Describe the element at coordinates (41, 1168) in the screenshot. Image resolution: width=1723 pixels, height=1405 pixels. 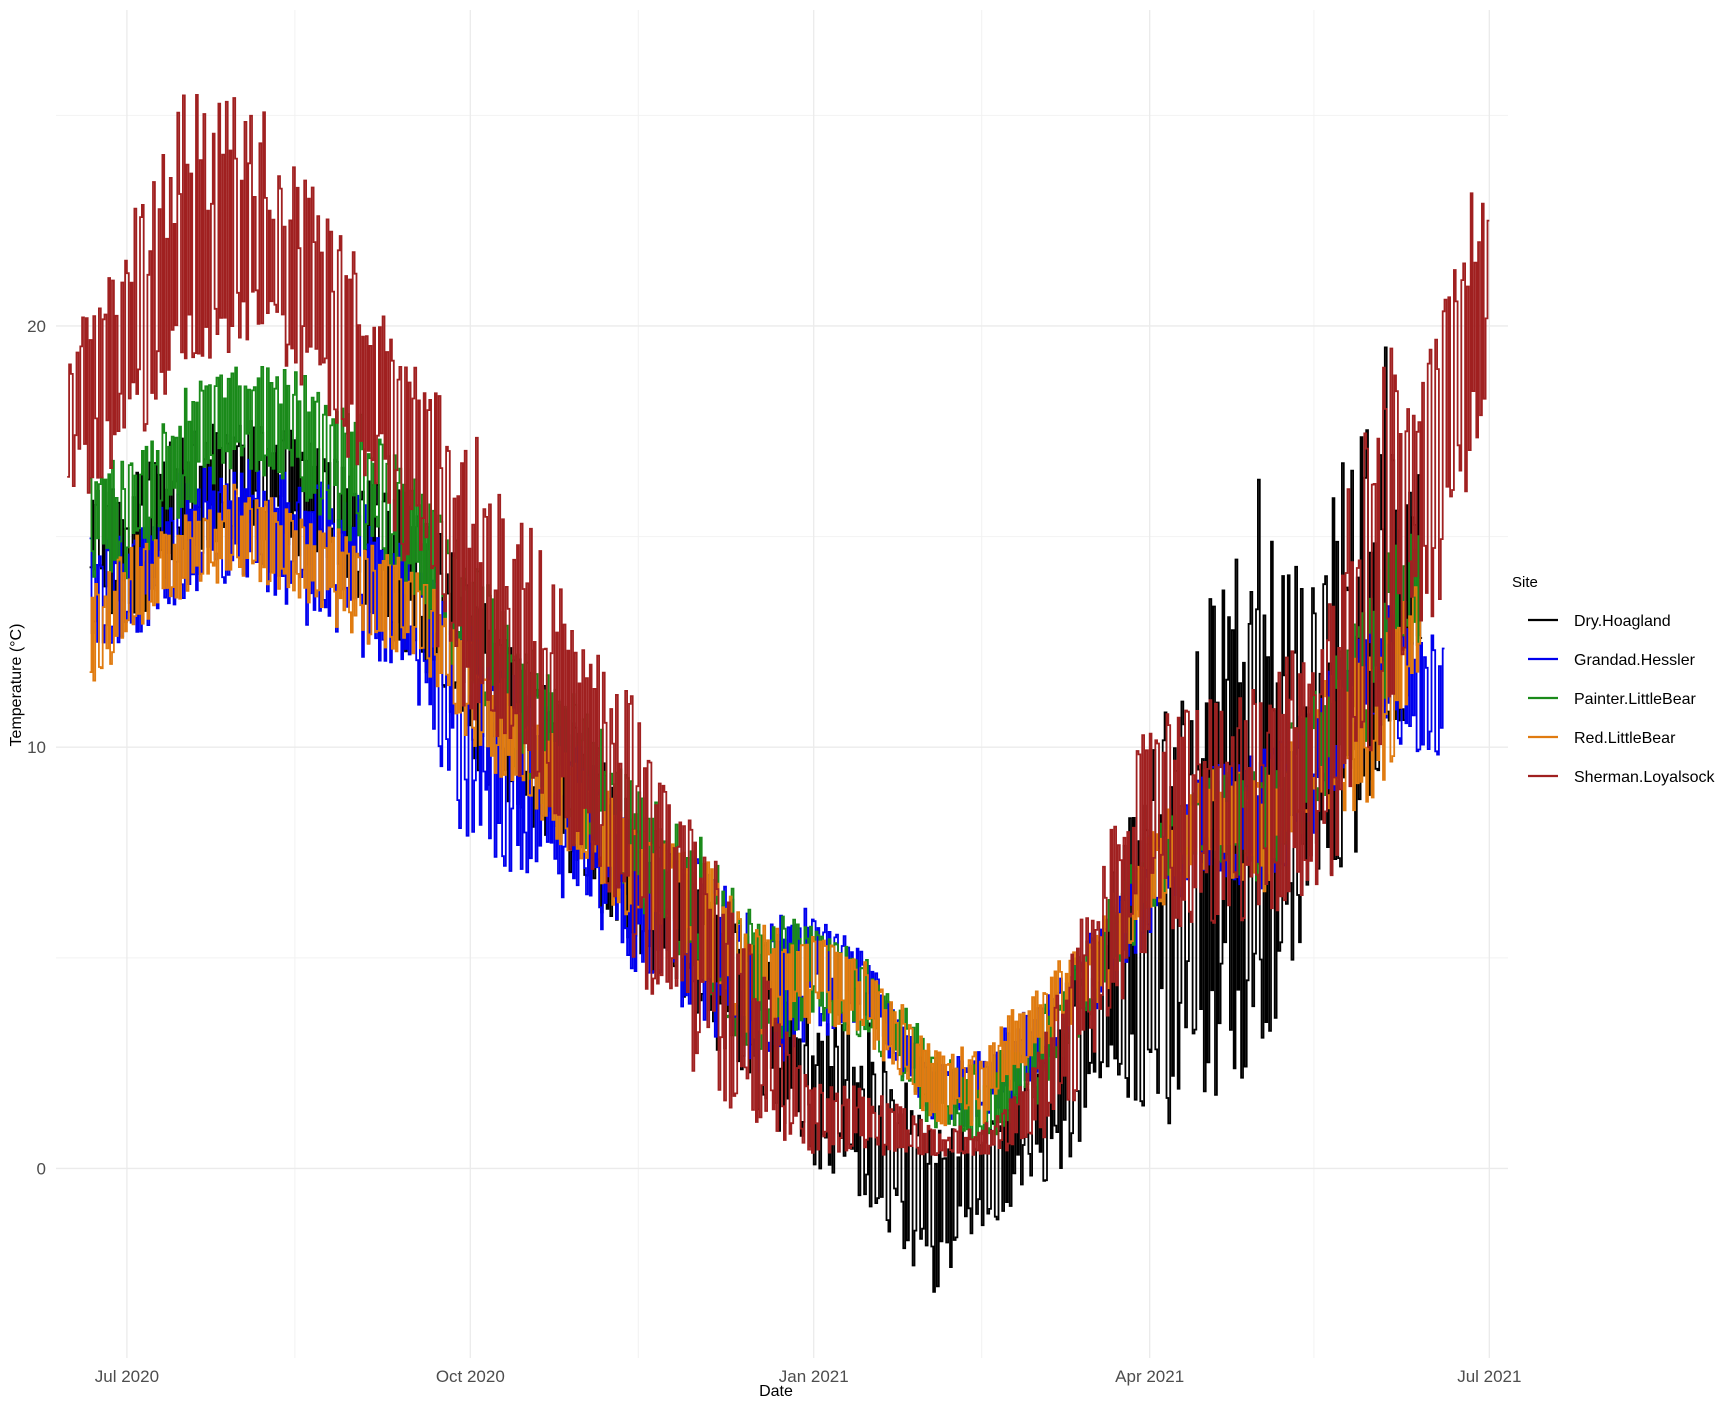
I see `y-tick-label: 0` at that location.